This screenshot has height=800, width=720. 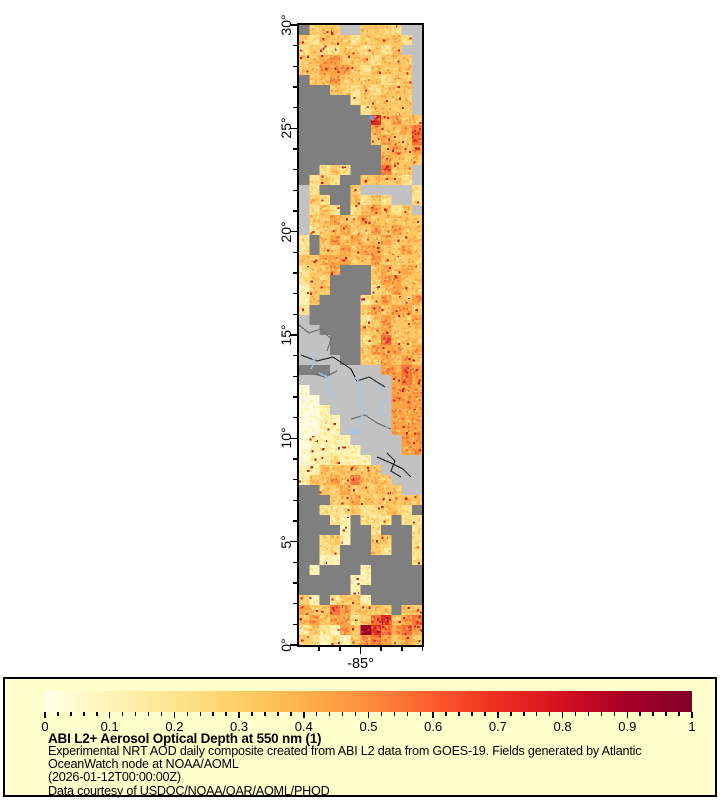 I want to click on colorbar-tick-label: 0.7, so click(x=497, y=726).